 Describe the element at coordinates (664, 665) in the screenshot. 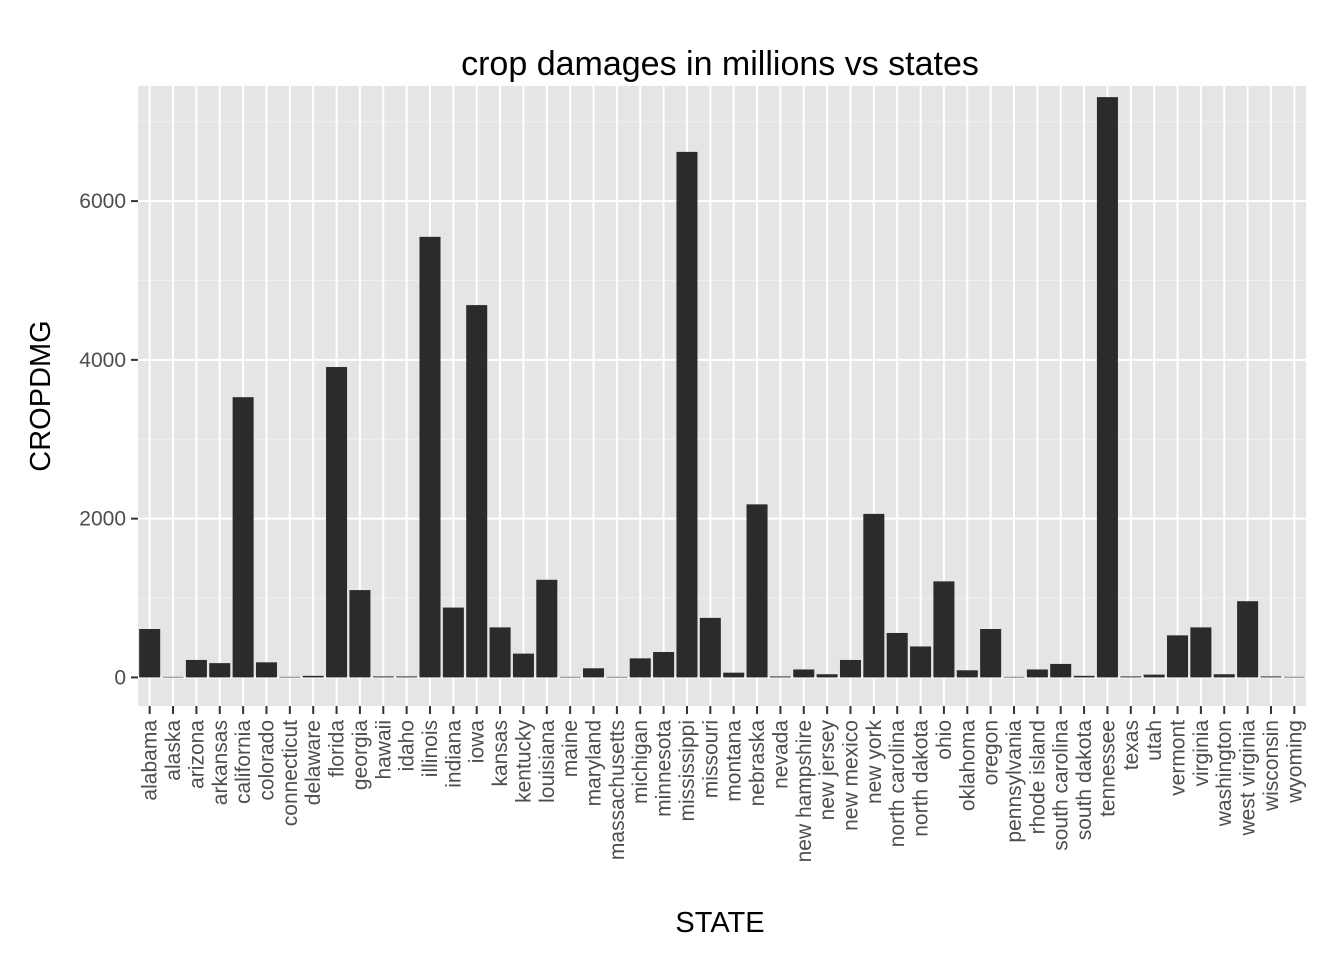

I see `bar-minnesota` at that location.